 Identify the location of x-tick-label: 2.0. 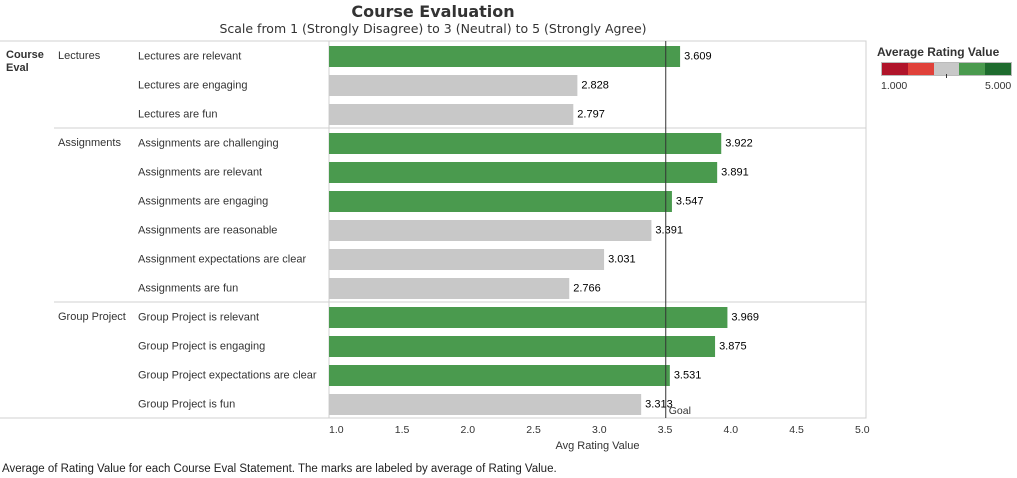
(468, 430).